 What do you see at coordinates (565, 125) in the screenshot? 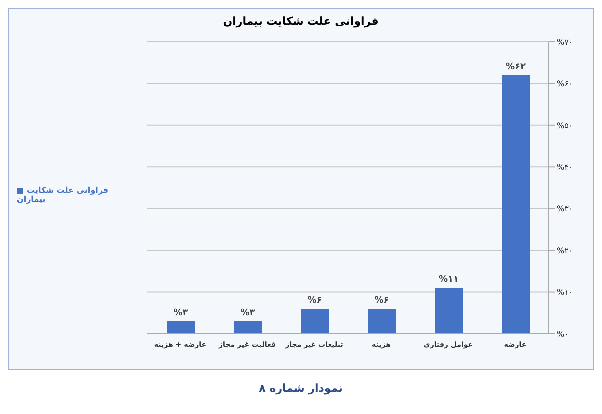
I see `y-tick-label: %۵۰` at bounding box center [565, 125].